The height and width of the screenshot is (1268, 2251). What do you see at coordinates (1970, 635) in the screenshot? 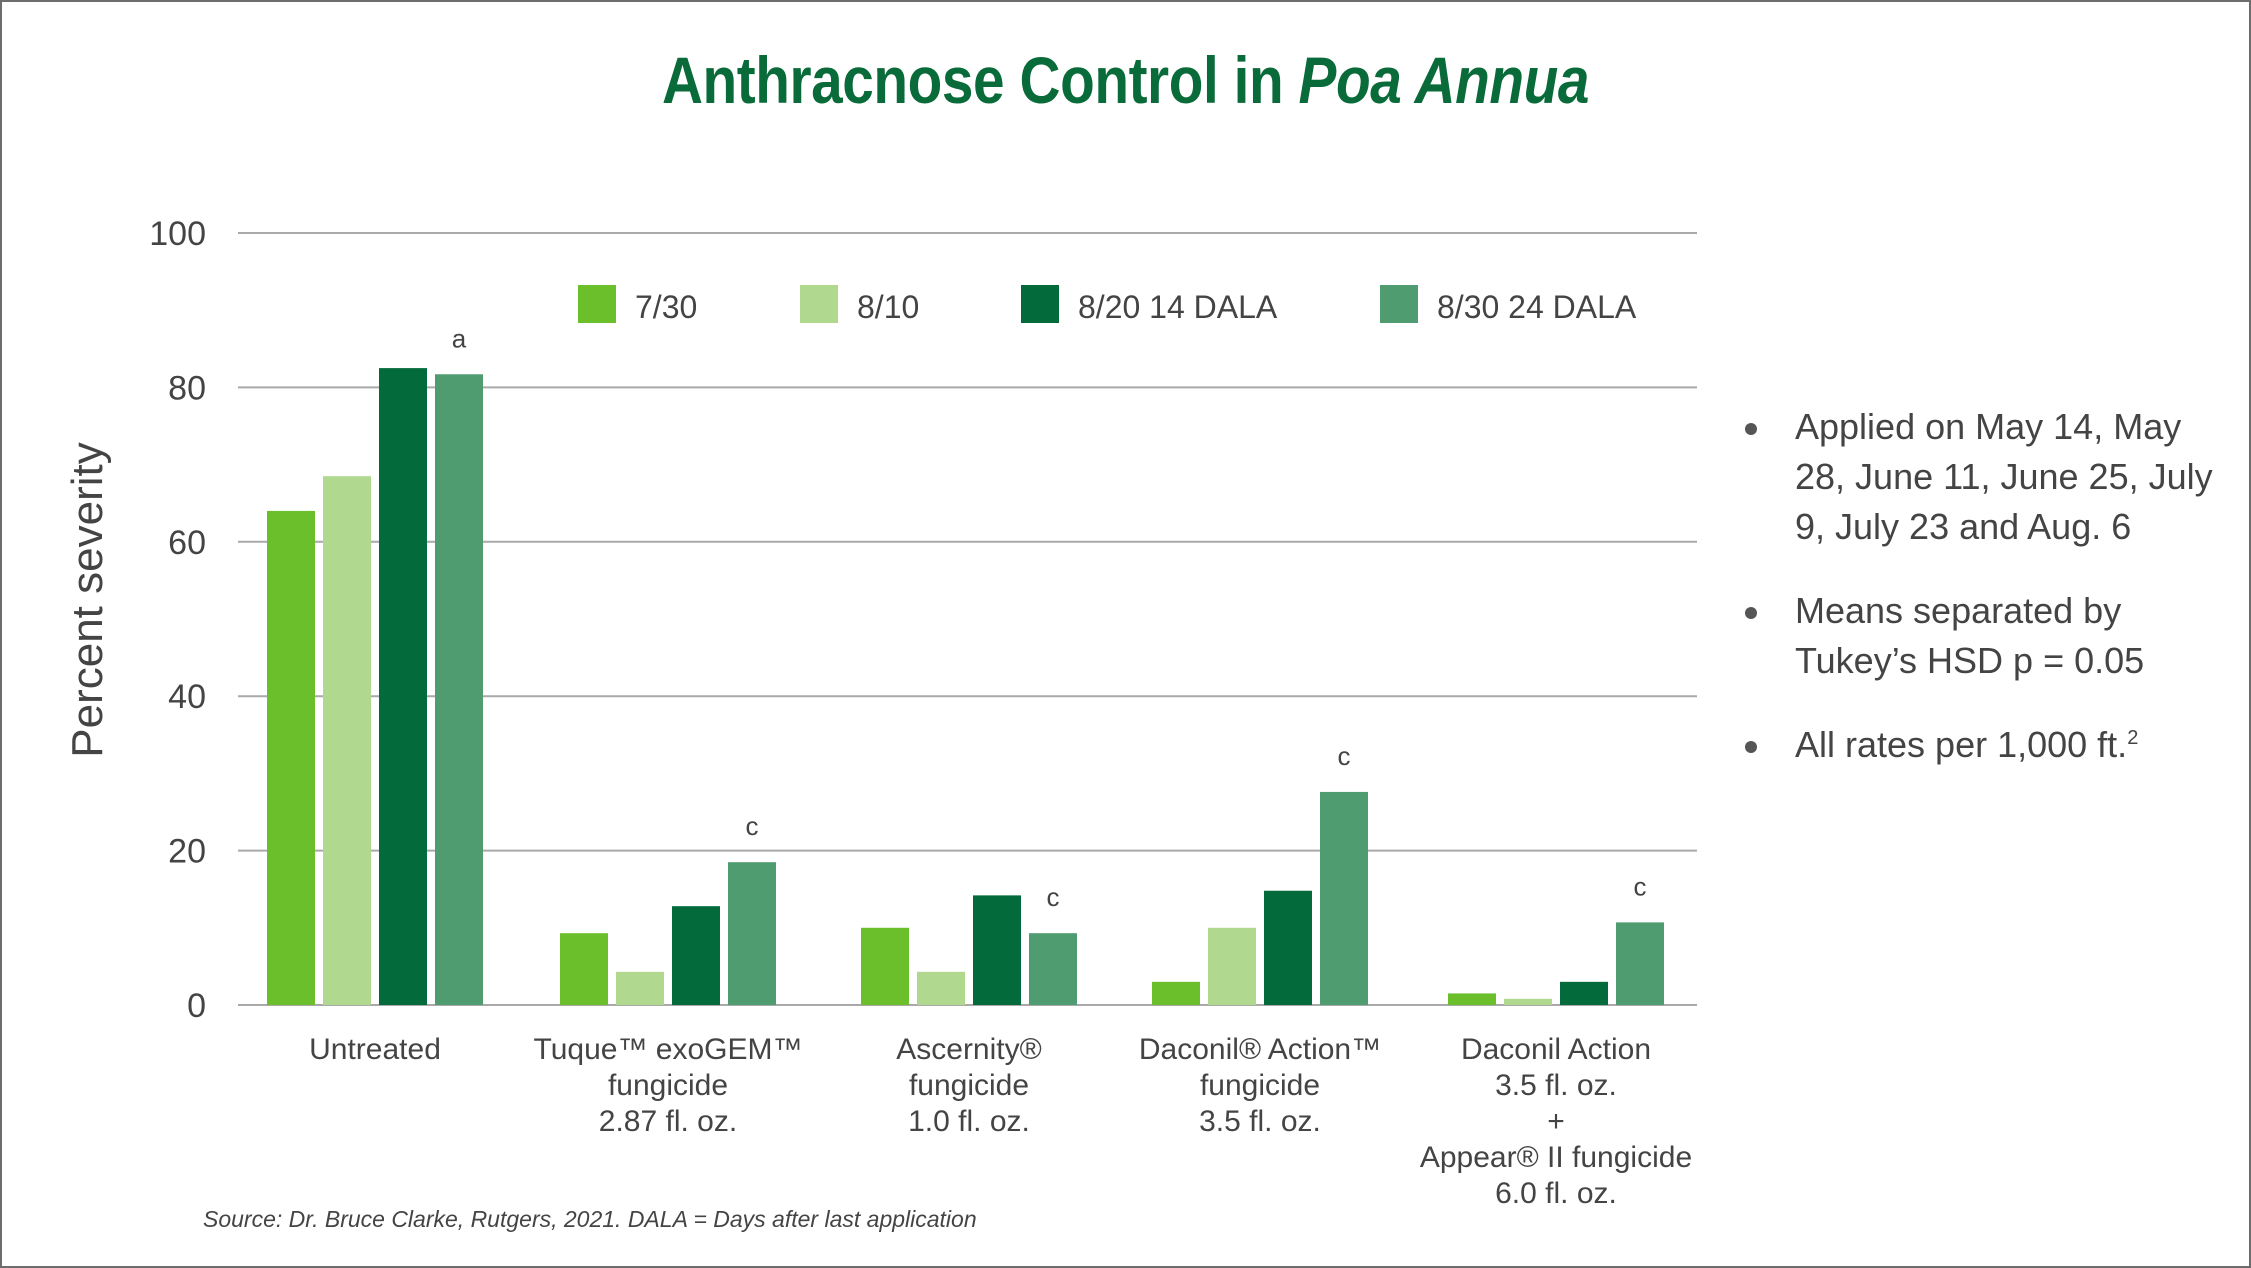
I see `note-text: Means separated by Tukey’s HSD p = 0.05` at bounding box center [1970, 635].